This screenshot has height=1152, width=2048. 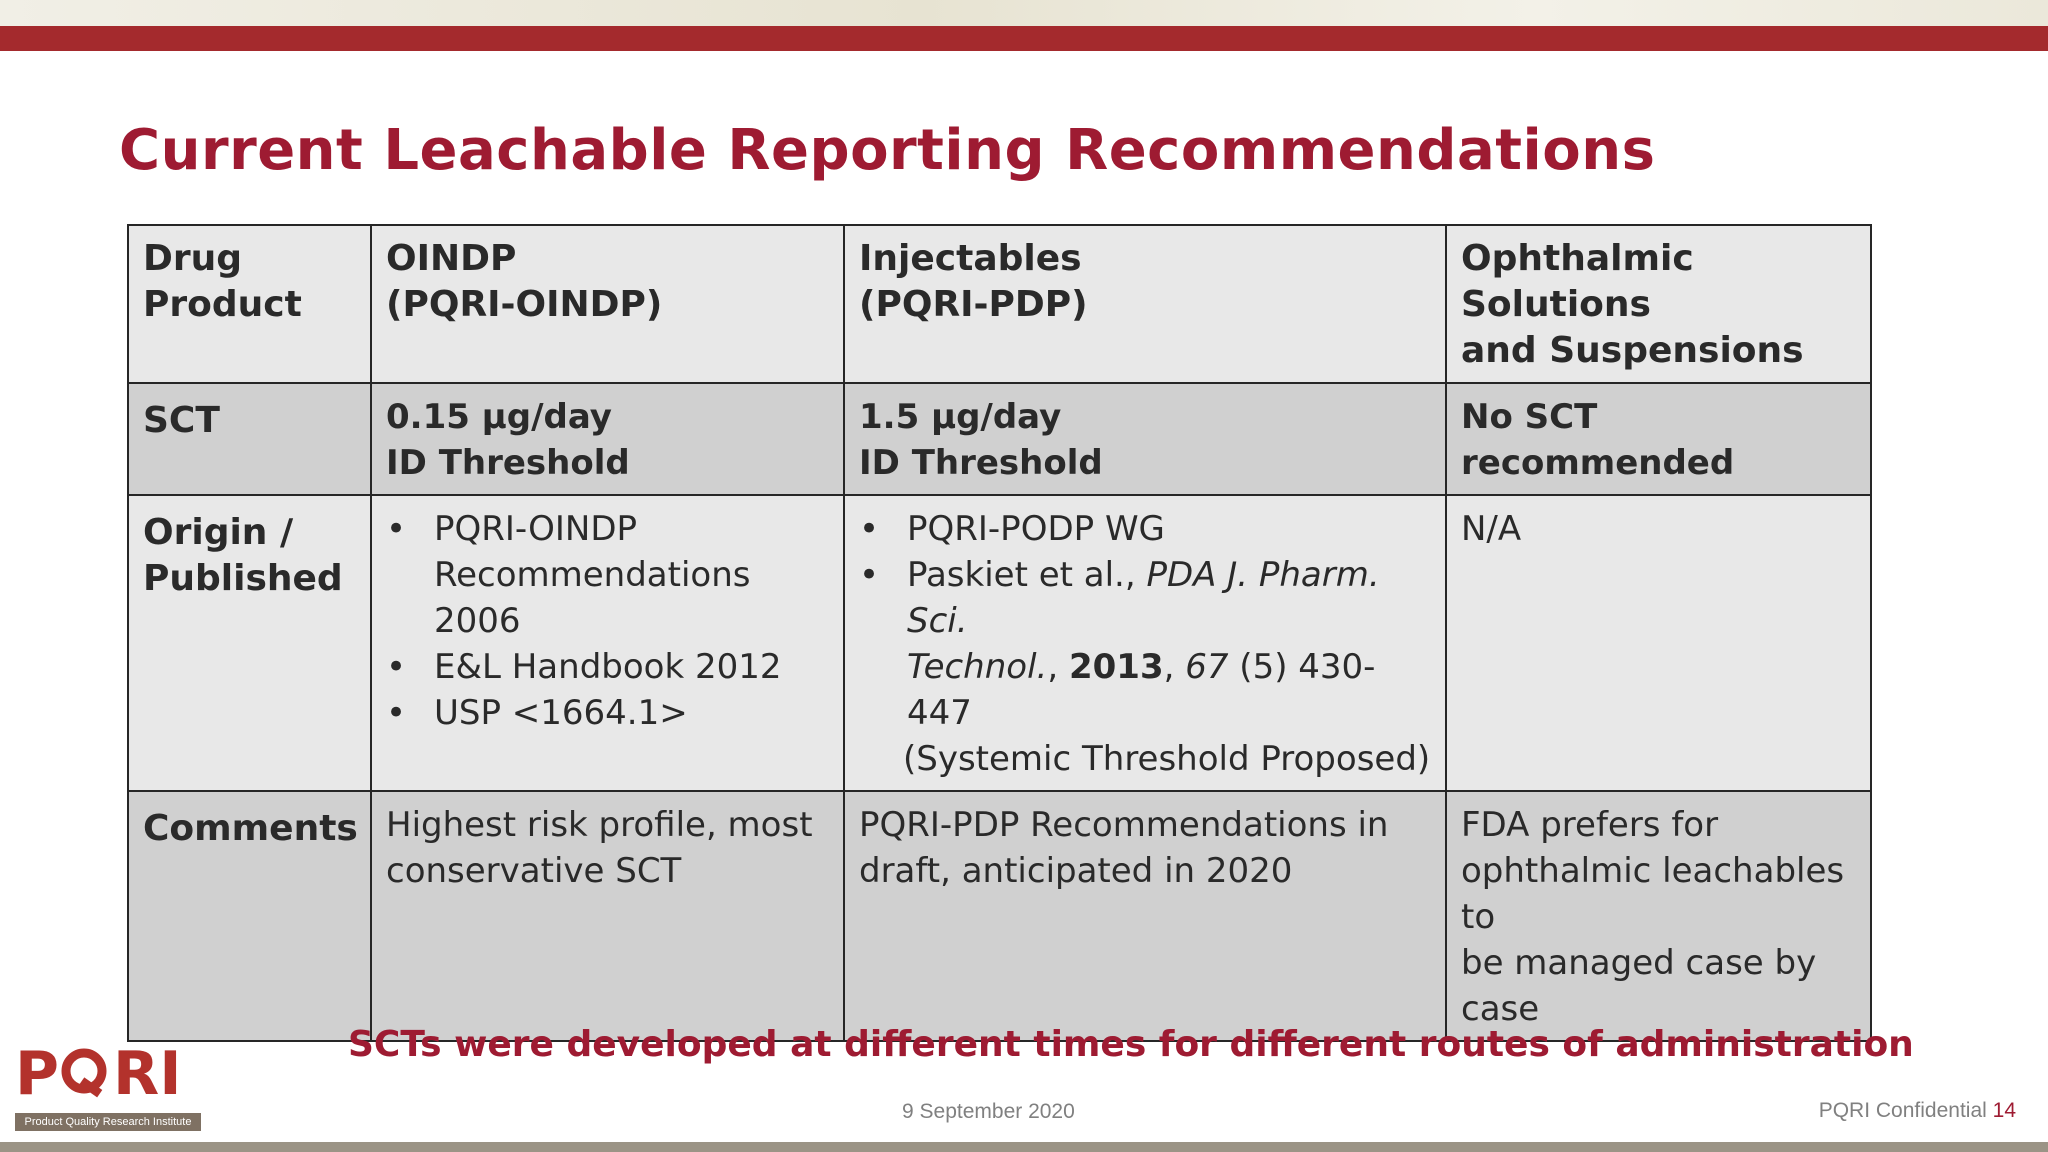 What do you see at coordinates (1577, 281) in the screenshot?
I see `header-ophthalmic-line1: Ophthalmic Solutions` at bounding box center [1577, 281].